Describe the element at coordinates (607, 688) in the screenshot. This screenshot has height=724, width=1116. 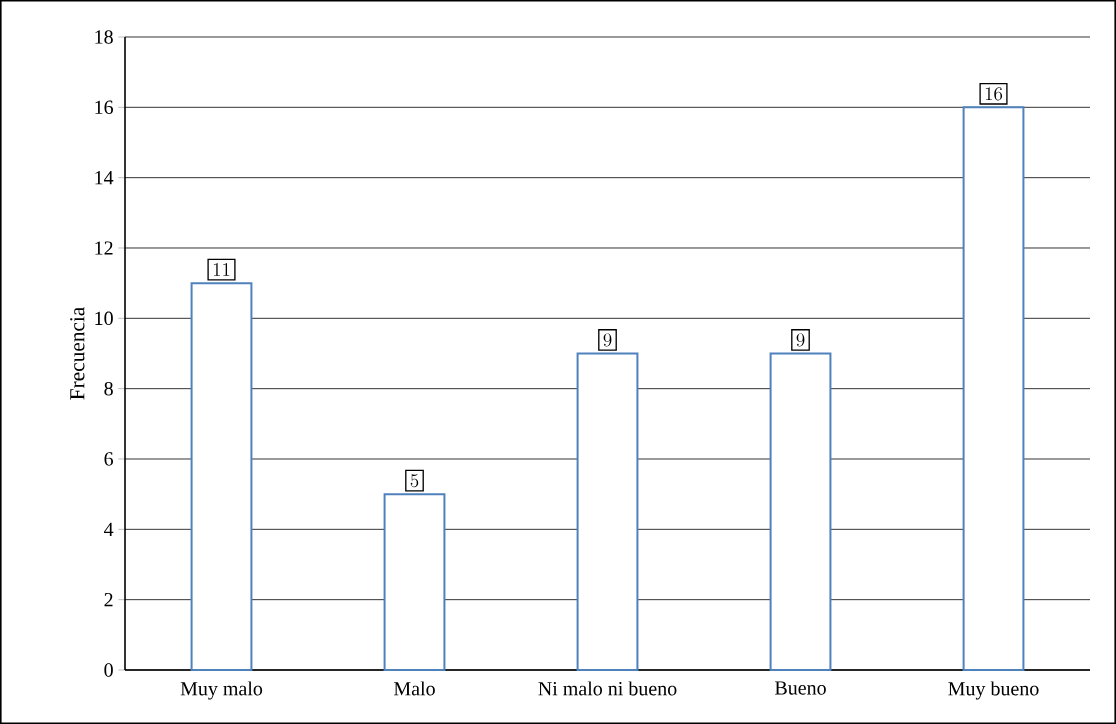
I see `x-tick-label: Ni malo ni bueno` at that location.